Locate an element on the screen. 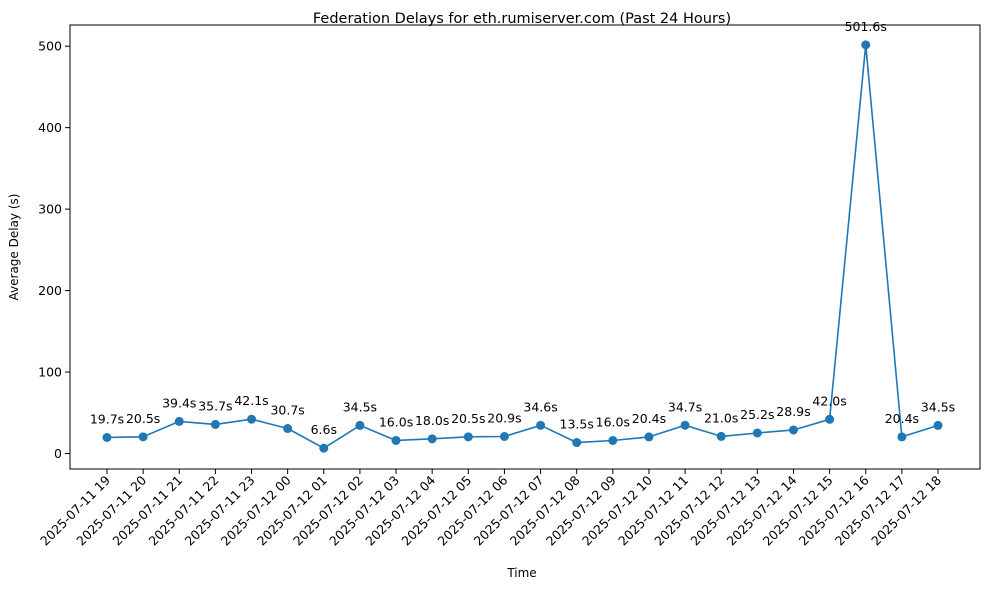 This screenshot has width=989, height=590. data-label: 18.0s is located at coordinates (432, 420).